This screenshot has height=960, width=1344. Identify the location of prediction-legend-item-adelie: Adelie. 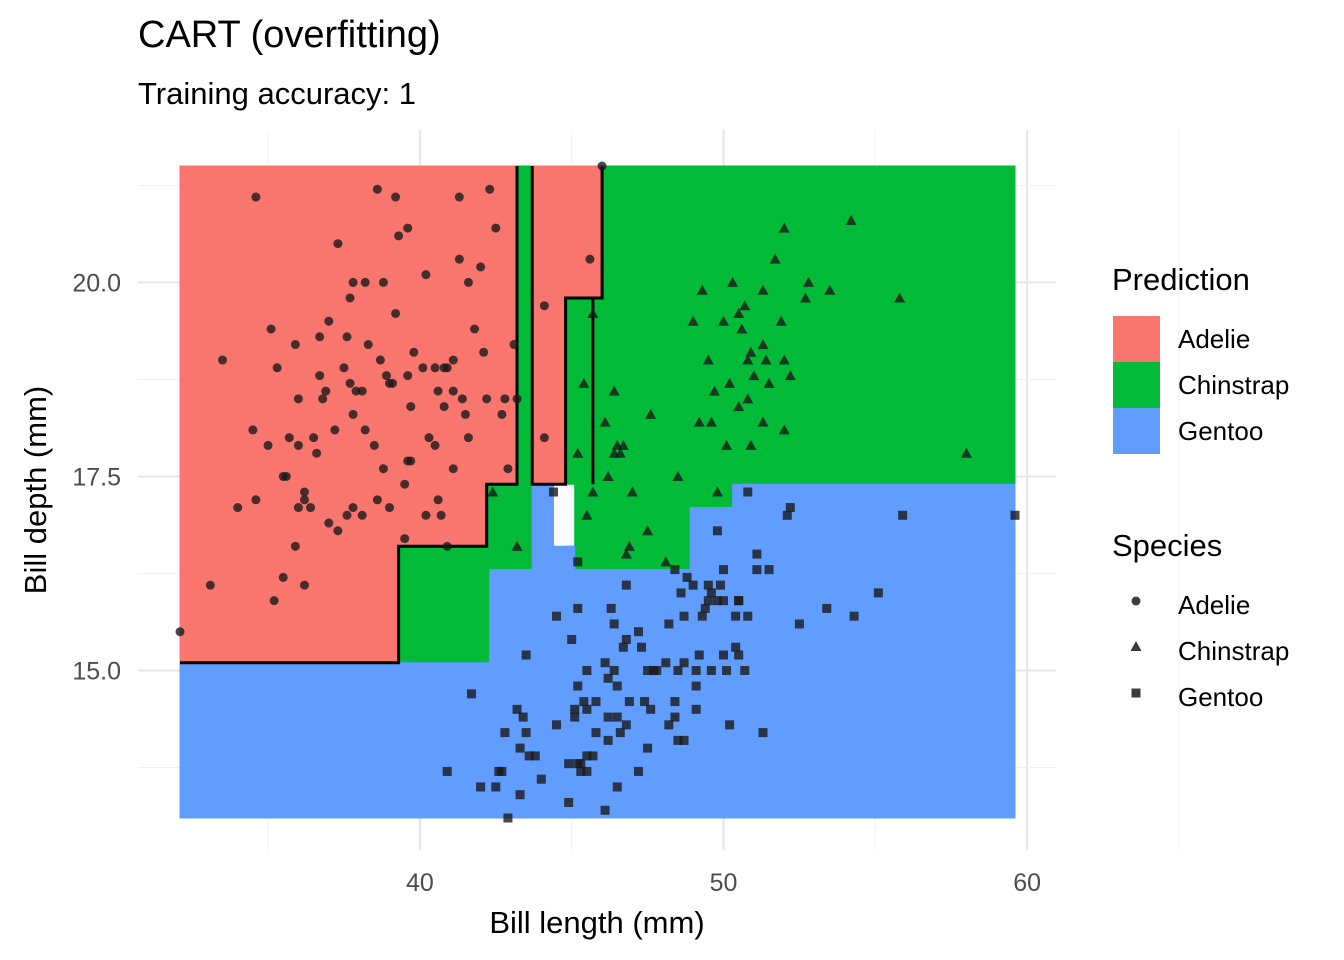
(1181, 339).